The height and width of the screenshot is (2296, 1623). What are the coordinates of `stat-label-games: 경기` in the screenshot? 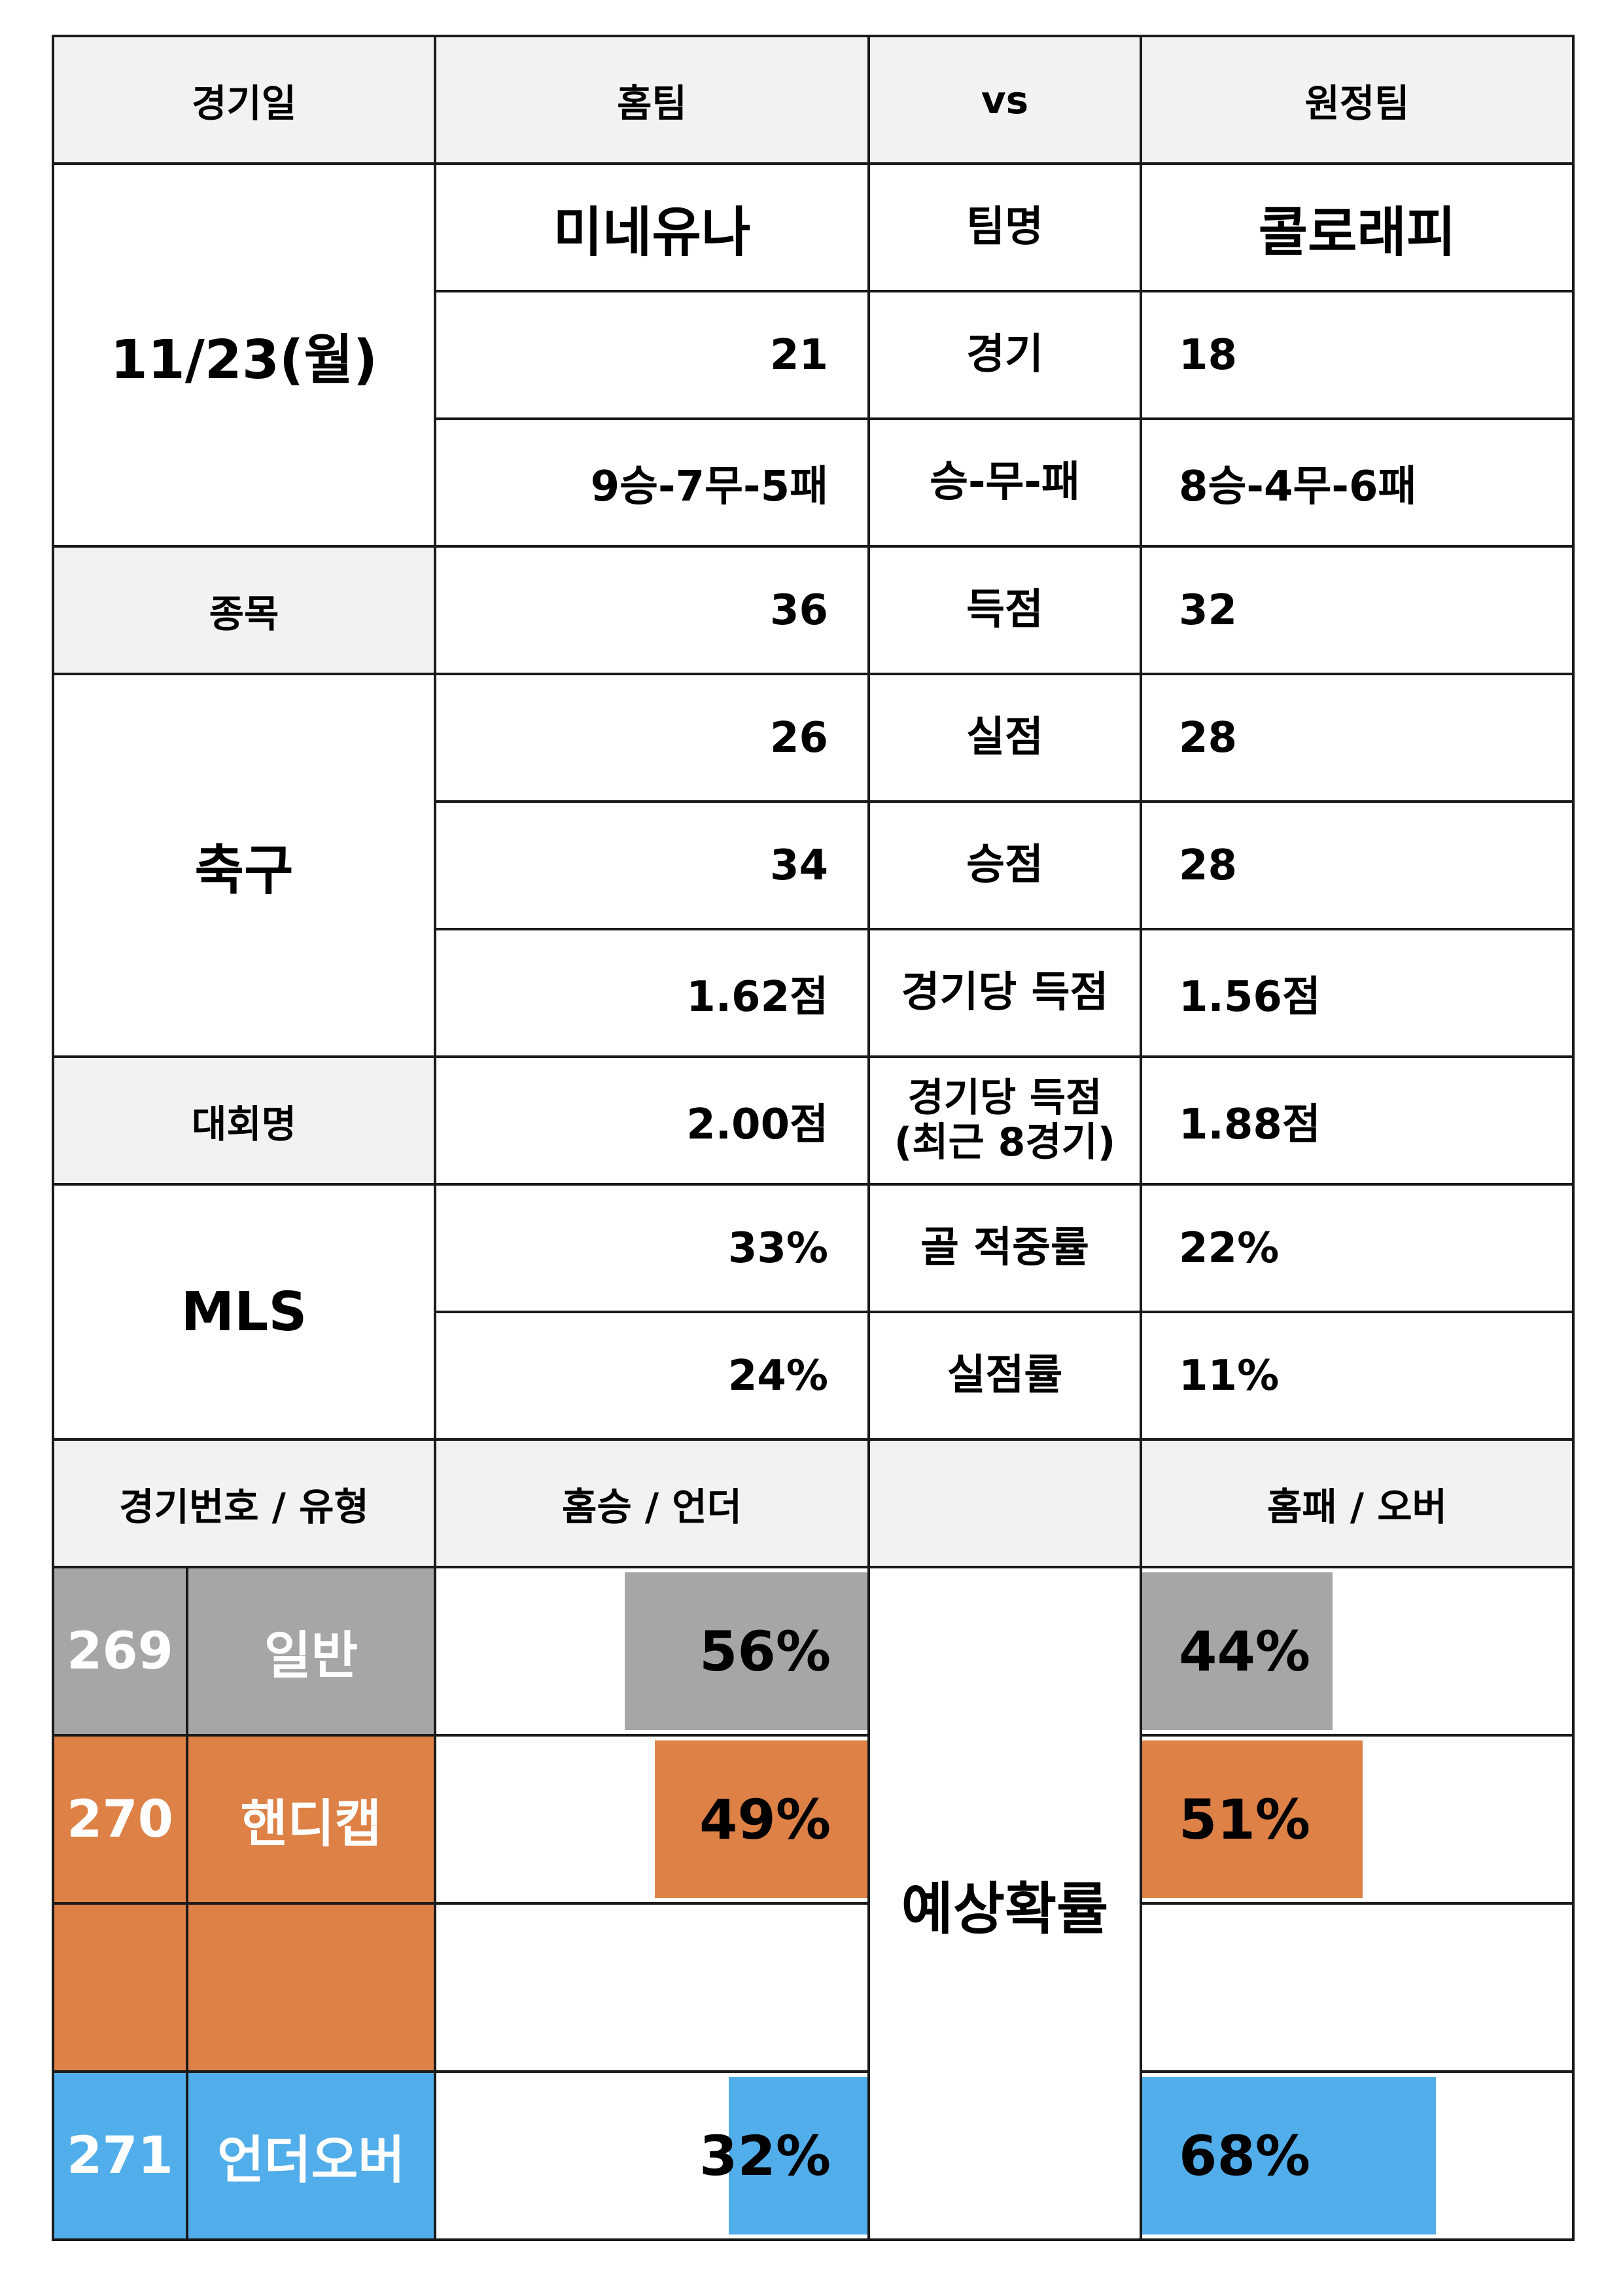 It's located at (1004, 355).